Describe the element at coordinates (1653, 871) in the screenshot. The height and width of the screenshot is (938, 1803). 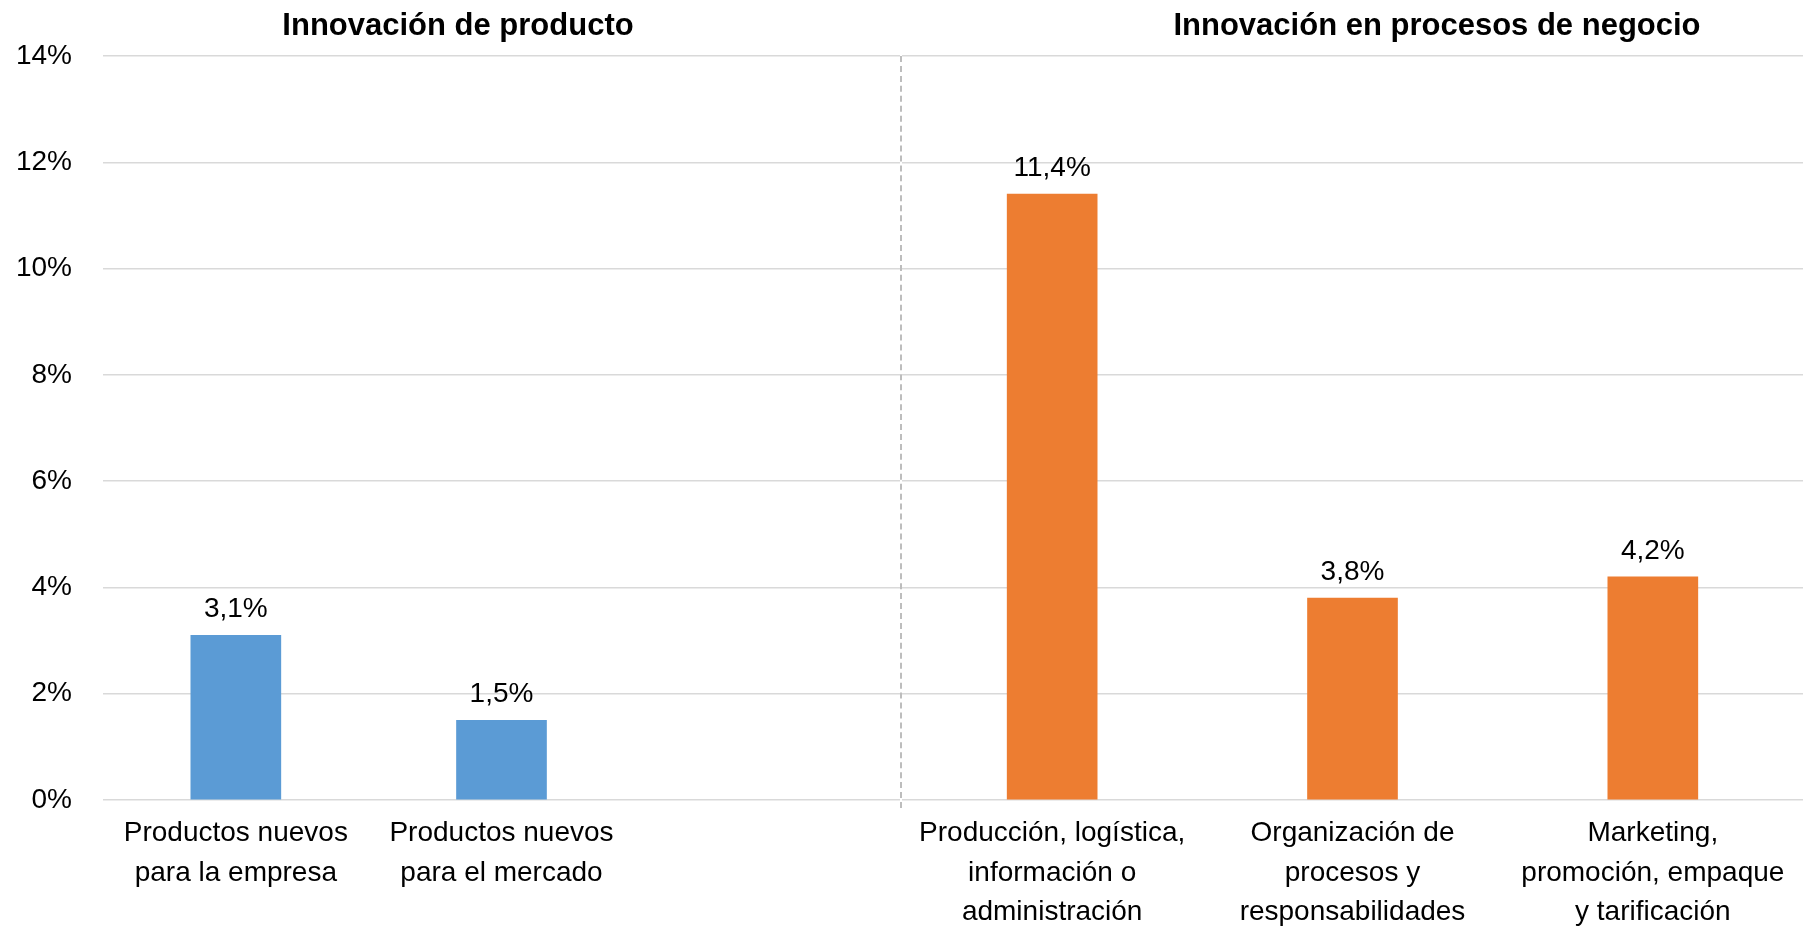
I see `x-tick-label: Marketing, promoción, empaque y tarificación` at that location.